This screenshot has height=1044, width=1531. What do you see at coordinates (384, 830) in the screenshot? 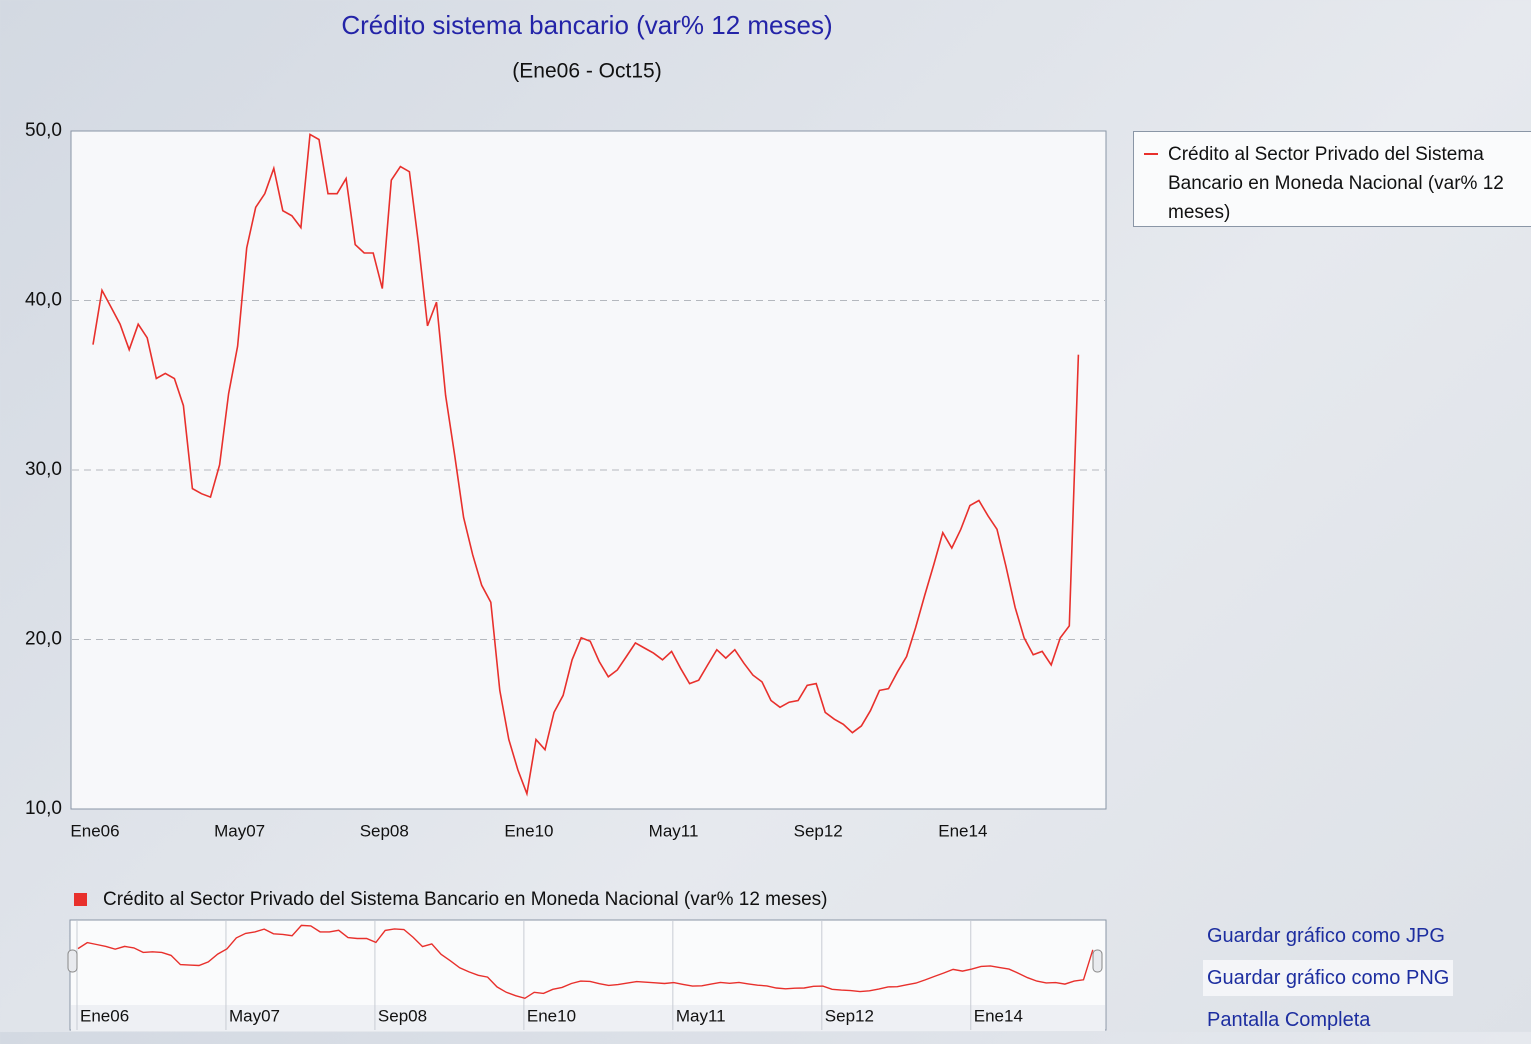
I see `x-tick-label: Sep08` at bounding box center [384, 830].